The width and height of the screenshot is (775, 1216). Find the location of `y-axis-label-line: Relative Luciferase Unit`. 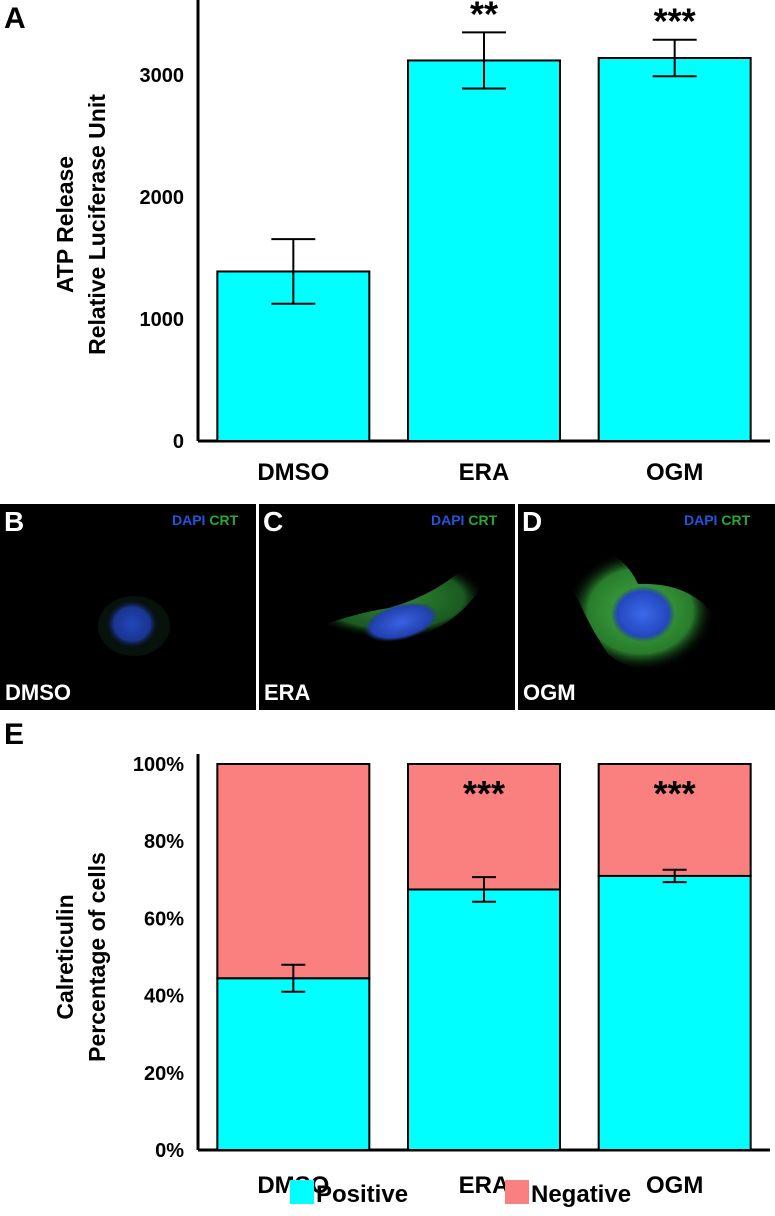

y-axis-label-line: Relative Luciferase Unit is located at coordinates (97, 224).